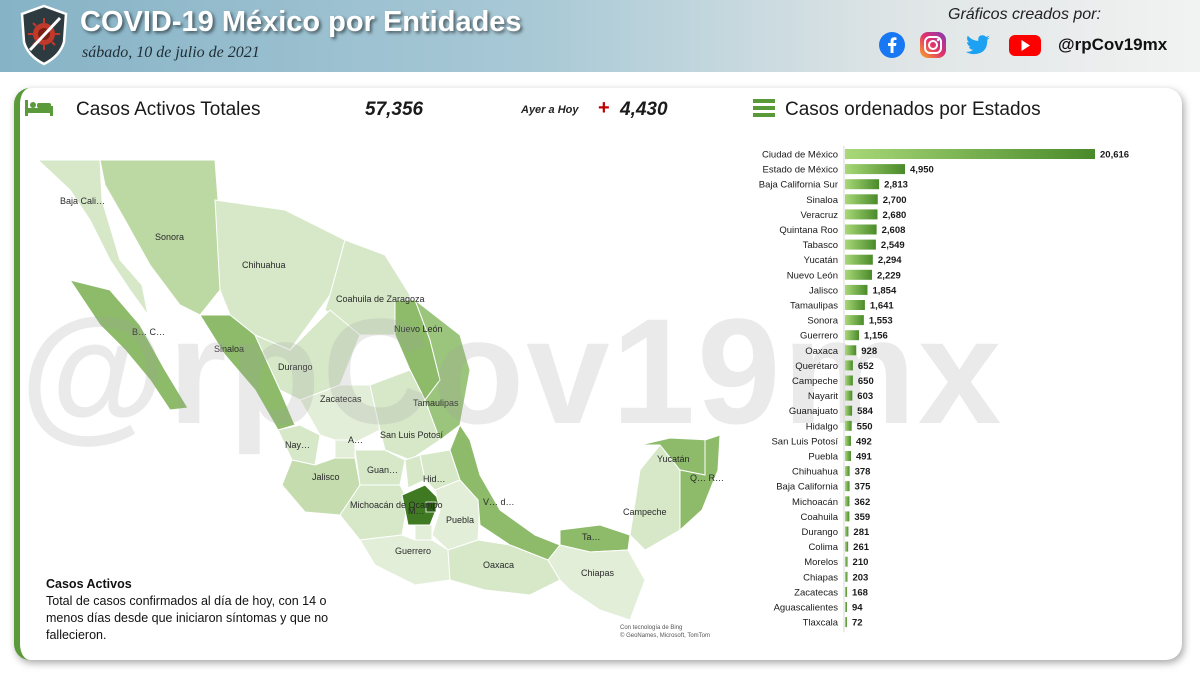 The height and width of the screenshot is (675, 1200). I want to click on map-region-quintana-roo, so click(700, 483).